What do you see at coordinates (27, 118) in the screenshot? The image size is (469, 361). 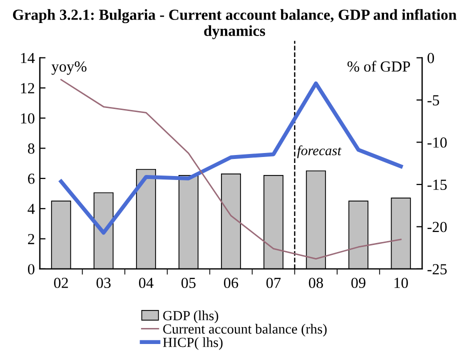 I see `y-tick-label: 10` at bounding box center [27, 118].